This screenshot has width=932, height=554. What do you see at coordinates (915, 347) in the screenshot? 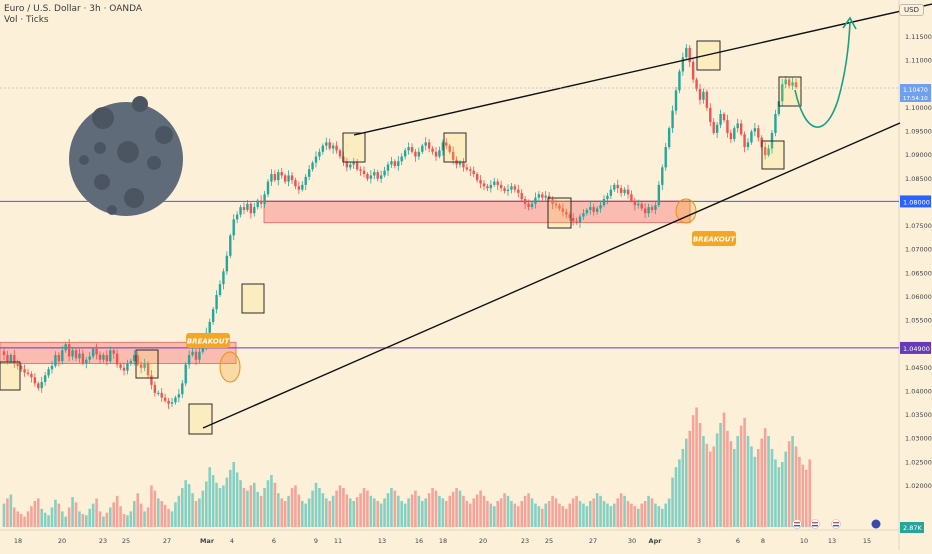
I see `level-price-badge` at bounding box center [915, 347].